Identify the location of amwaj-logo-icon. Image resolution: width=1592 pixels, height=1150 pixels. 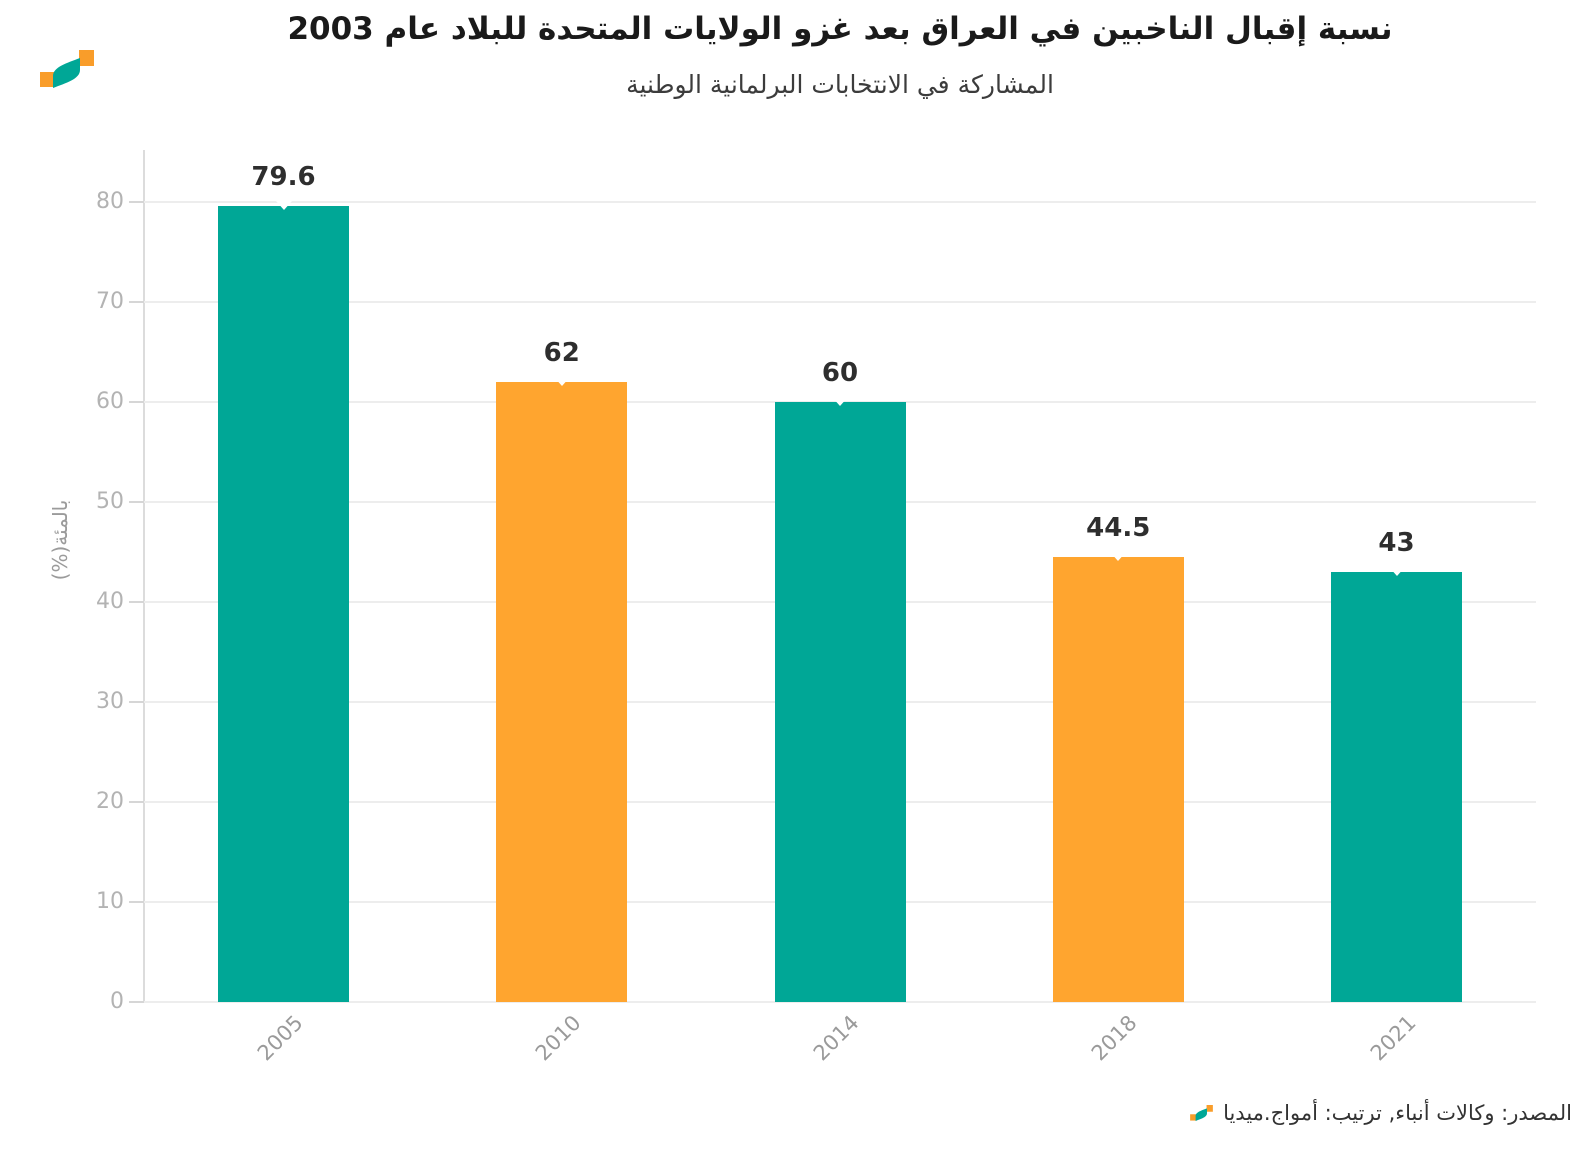
(67, 69).